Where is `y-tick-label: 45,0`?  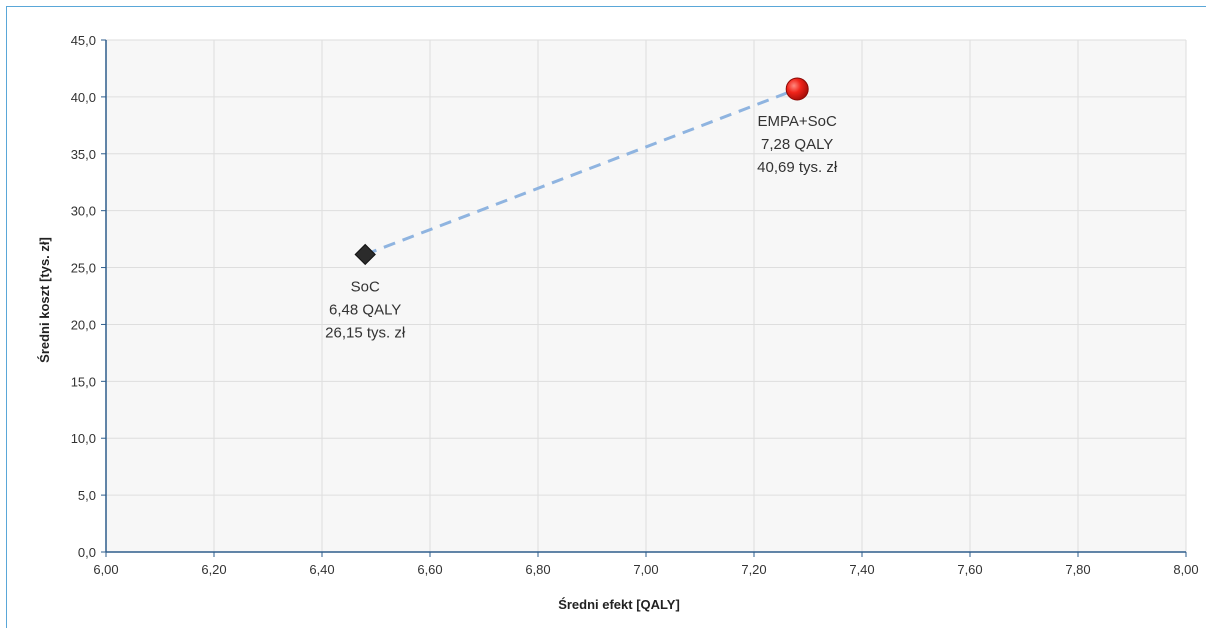
y-tick-label: 45,0 is located at coordinates (83, 40).